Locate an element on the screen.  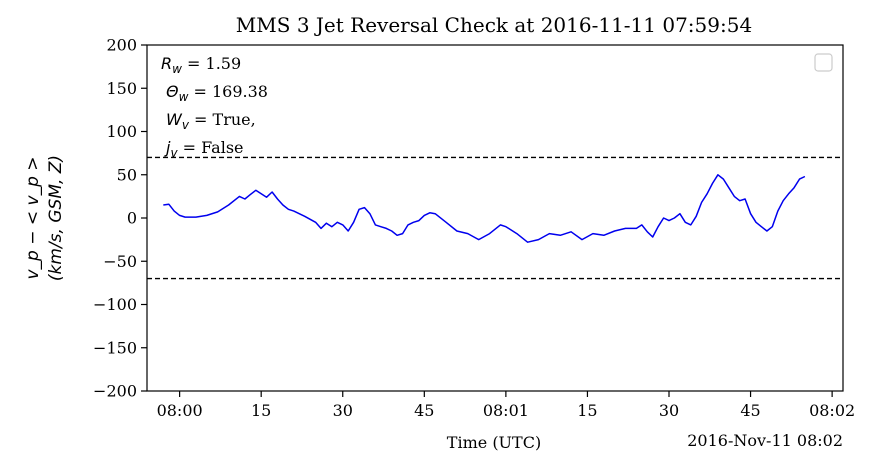
y-tick-label: 200 is located at coordinates (121, 45).